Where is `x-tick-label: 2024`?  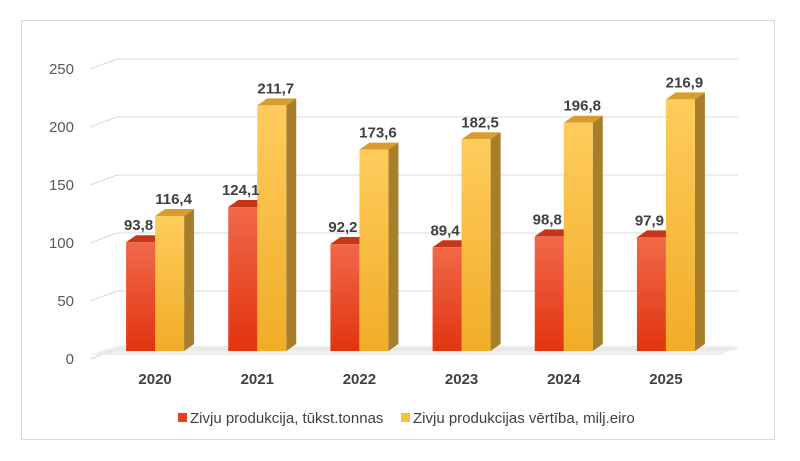
x-tick-label: 2024 is located at coordinates (564, 379).